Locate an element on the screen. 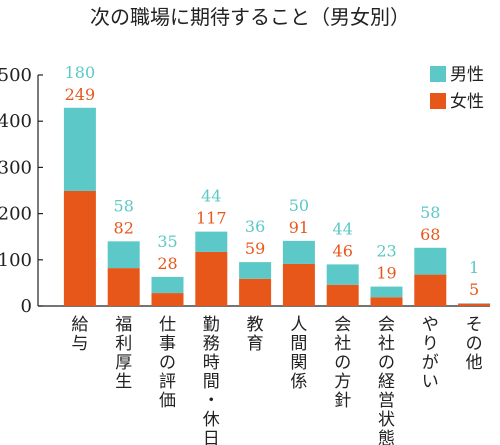  data-label-male: 35 is located at coordinates (167, 241).